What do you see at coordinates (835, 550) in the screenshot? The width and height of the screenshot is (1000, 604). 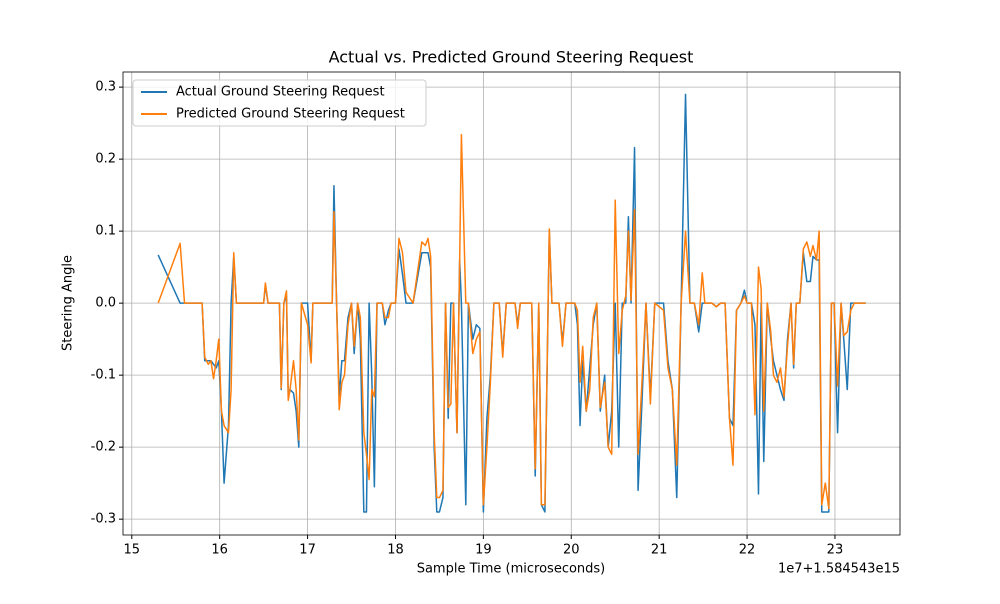 I see `x-tick-label: 23` at bounding box center [835, 550].